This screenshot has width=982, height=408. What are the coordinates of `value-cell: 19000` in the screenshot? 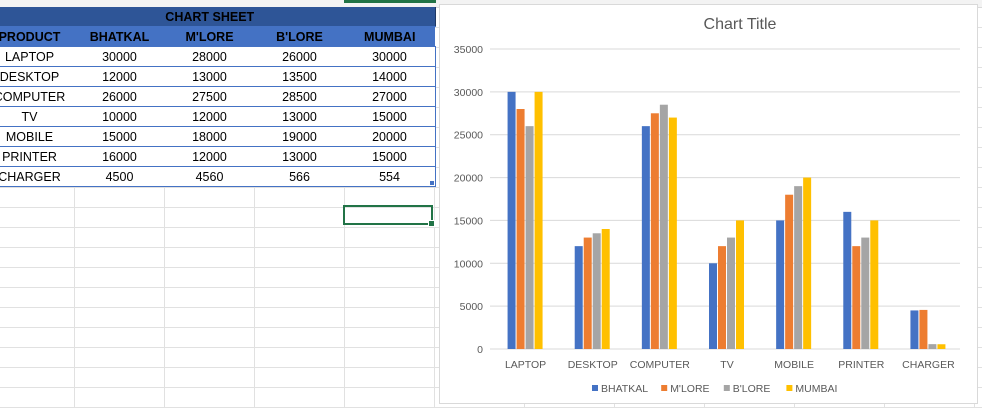 It's located at (299, 136).